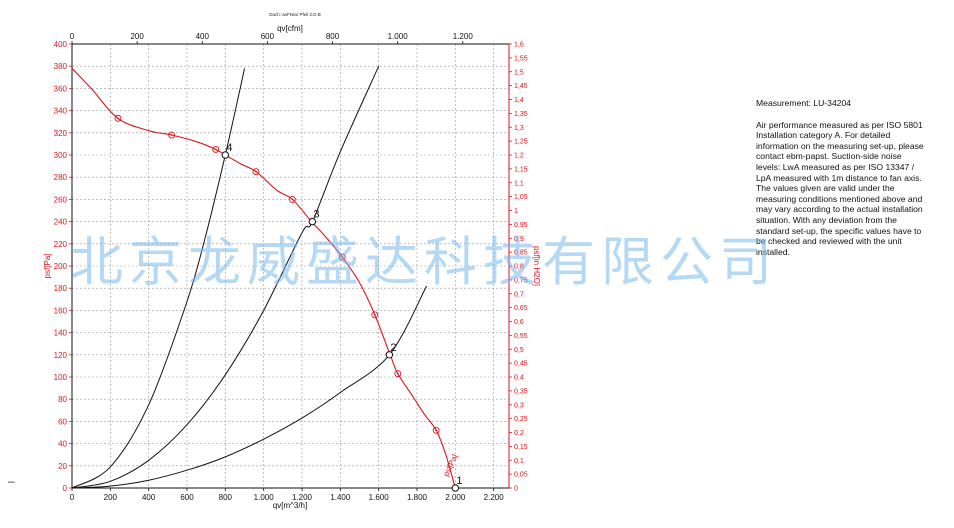 This screenshot has width=954, height=528. What do you see at coordinates (72, 36) in the screenshot?
I see `x-top-tick-label: 0` at bounding box center [72, 36].